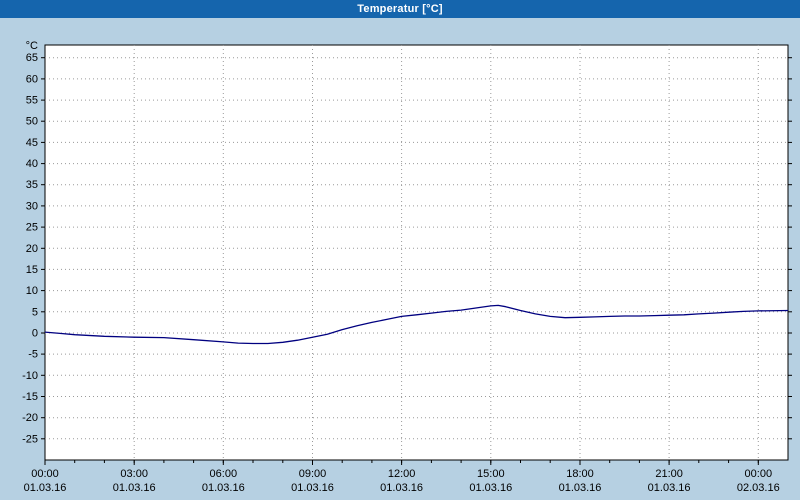  I want to click on svg-text: 10, so click(32, 291).